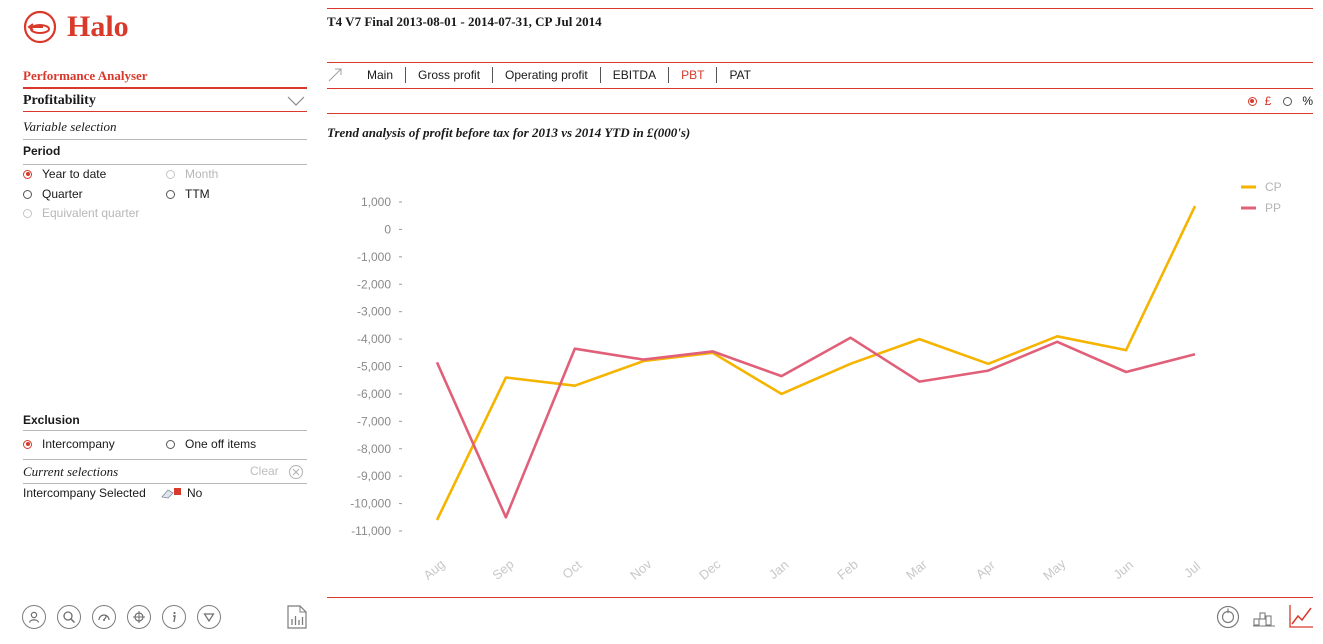  I want to click on halo-logo-icon, so click(40, 27).